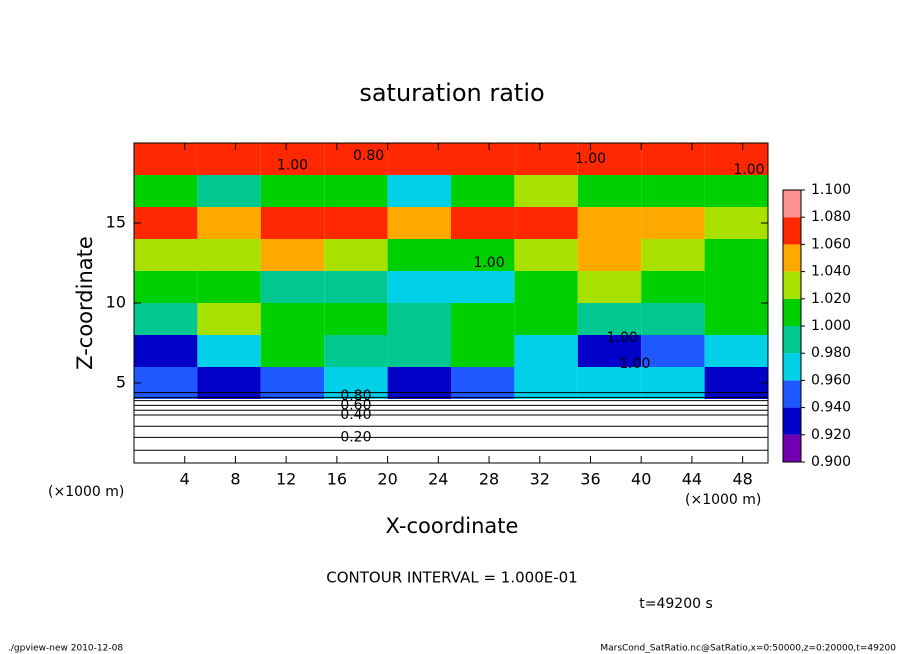  What do you see at coordinates (235, 479) in the screenshot?
I see `x-tick-label: 8` at bounding box center [235, 479].